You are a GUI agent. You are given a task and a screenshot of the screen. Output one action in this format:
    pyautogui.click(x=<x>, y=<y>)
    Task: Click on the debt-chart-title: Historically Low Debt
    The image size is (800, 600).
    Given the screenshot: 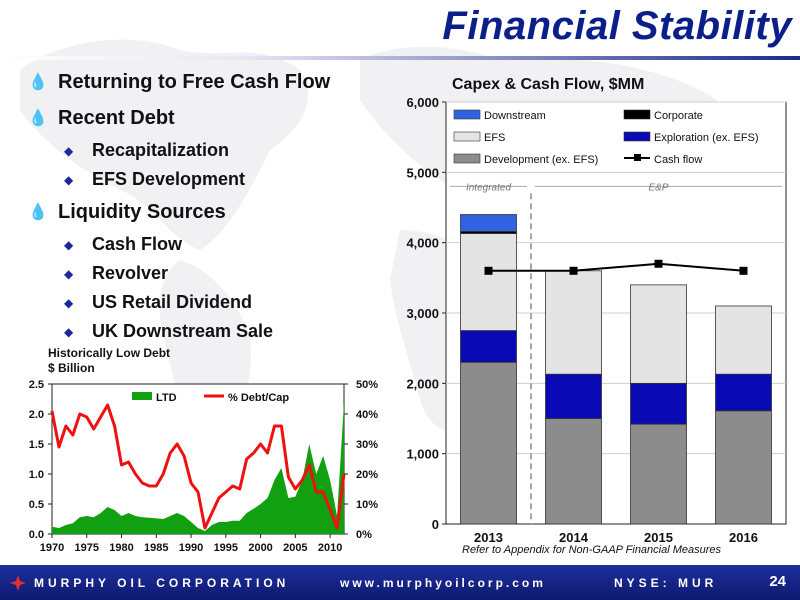 What is the action you would take?
    pyautogui.click(x=109, y=353)
    